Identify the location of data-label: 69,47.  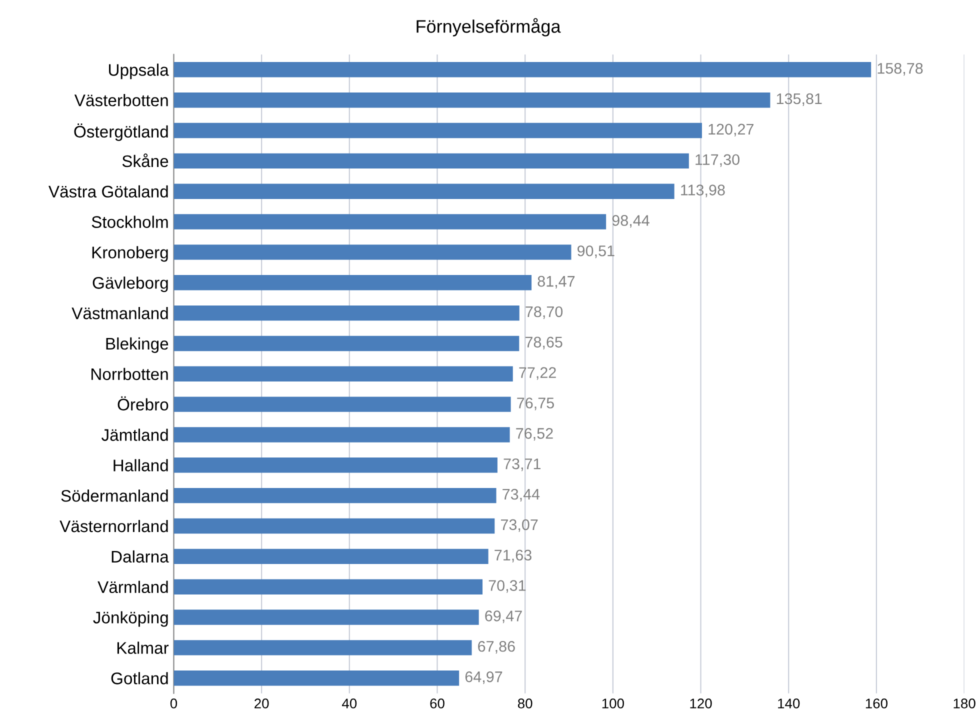
(503, 617).